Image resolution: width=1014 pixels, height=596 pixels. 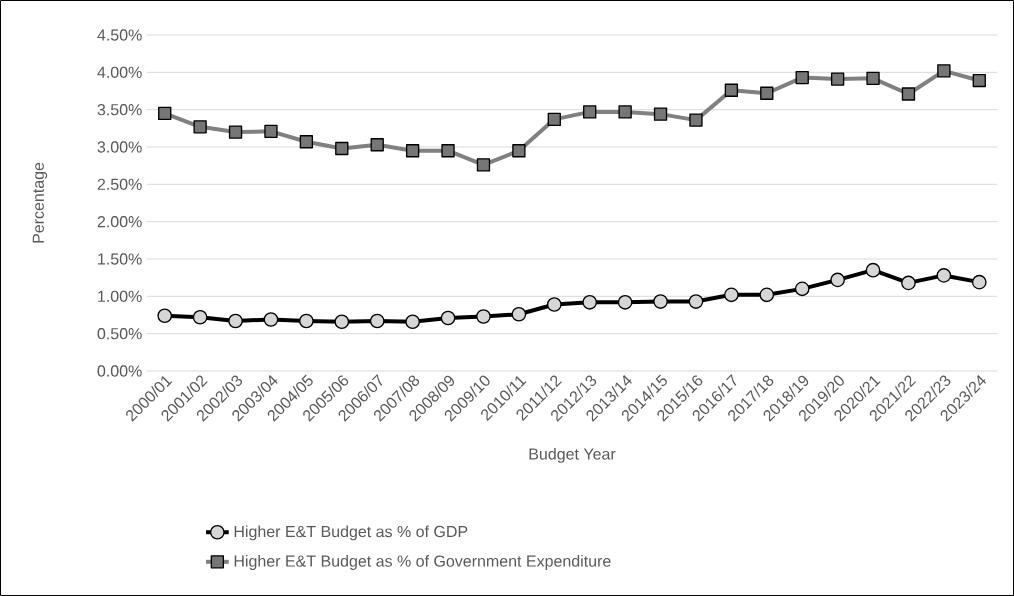 What do you see at coordinates (119, 147) in the screenshot?
I see `y-tick-label: 3.00%` at bounding box center [119, 147].